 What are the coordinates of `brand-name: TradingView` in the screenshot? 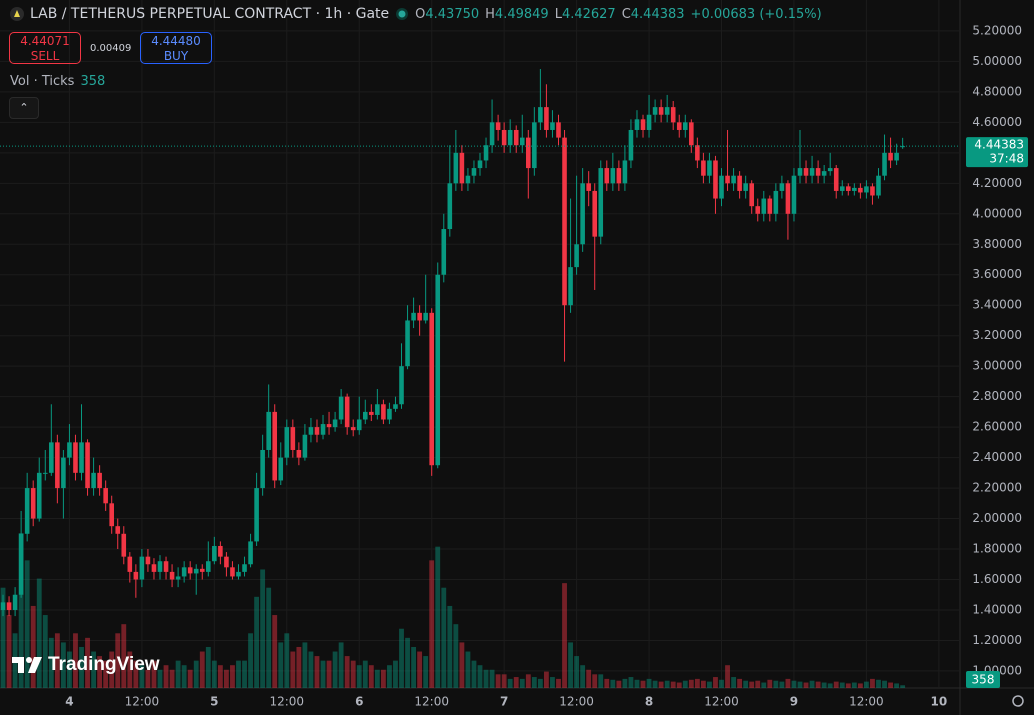 It's located at (104, 664).